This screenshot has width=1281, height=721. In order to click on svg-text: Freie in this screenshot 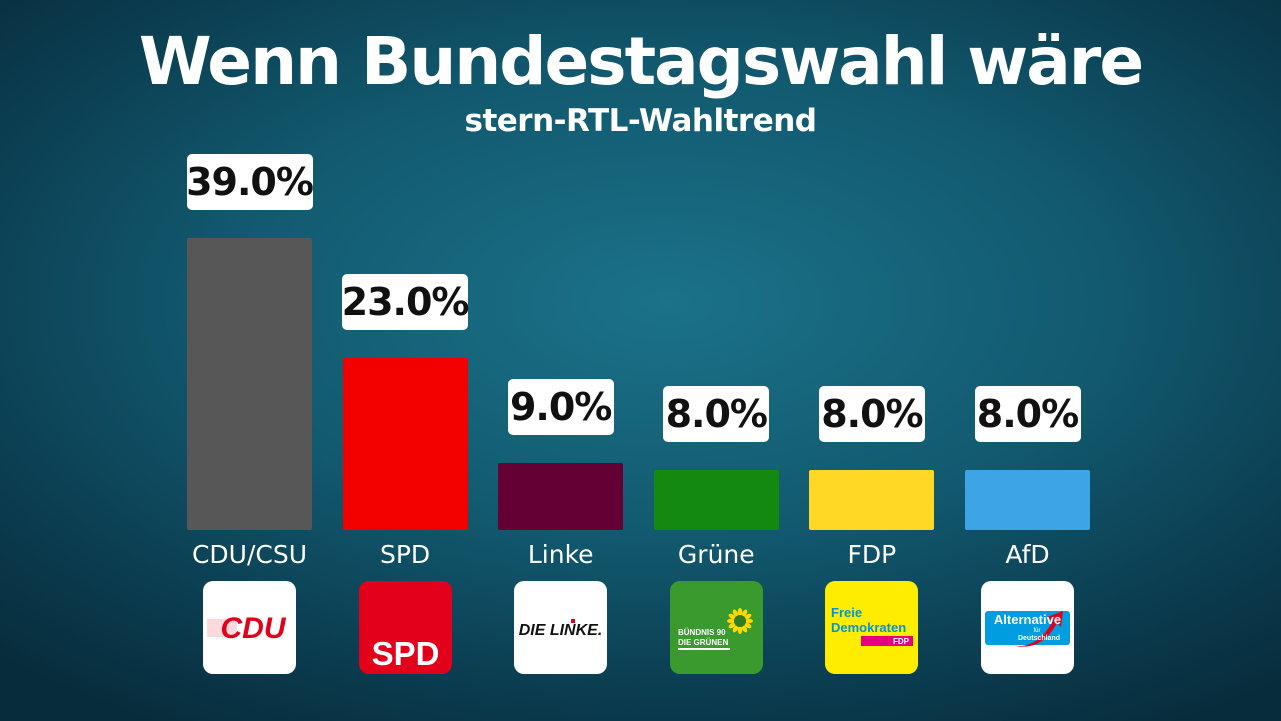, I will do `click(846, 612)`.